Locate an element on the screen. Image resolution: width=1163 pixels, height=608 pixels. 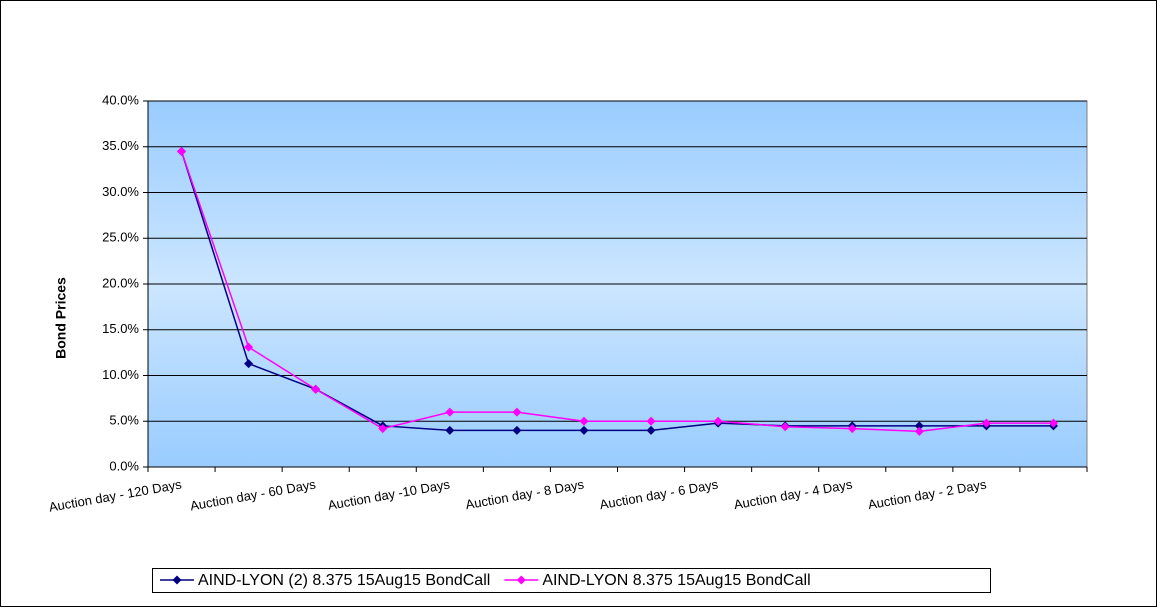
y-tick-label: 10.0% is located at coordinates (120, 374).